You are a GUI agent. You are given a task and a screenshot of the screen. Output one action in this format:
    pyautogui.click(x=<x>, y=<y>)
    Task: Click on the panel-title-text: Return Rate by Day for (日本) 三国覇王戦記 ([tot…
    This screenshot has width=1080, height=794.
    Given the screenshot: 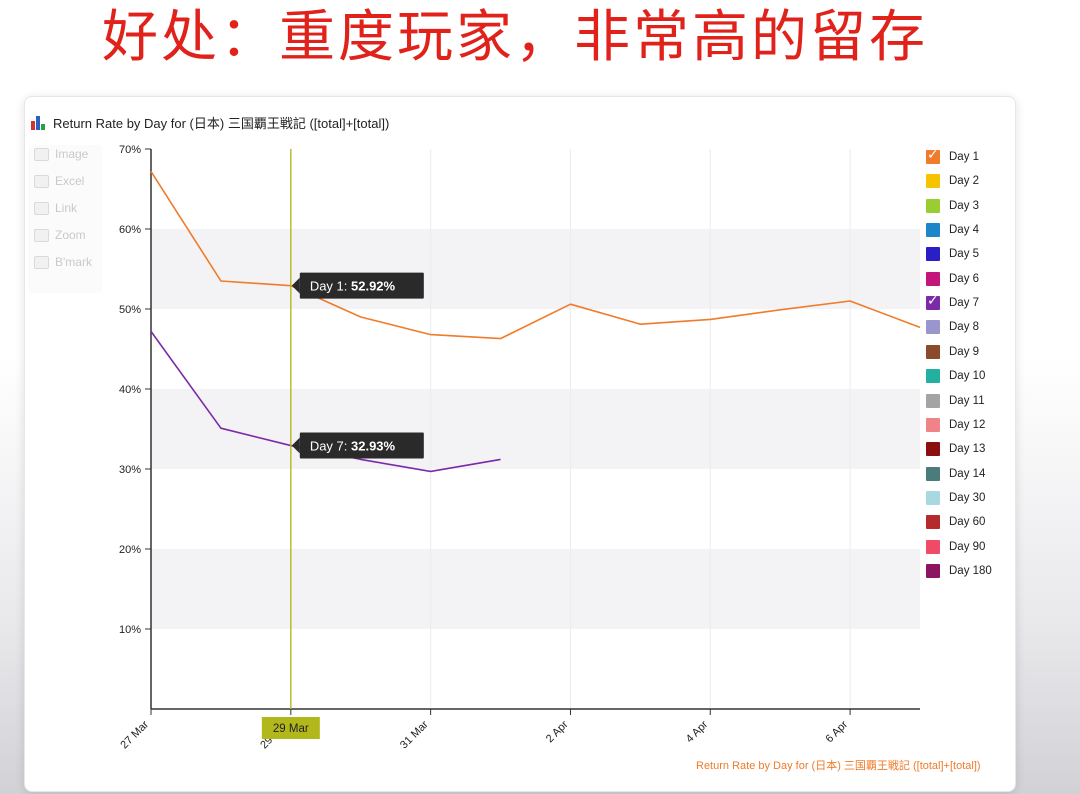 What is the action you would take?
    pyautogui.click(x=221, y=123)
    